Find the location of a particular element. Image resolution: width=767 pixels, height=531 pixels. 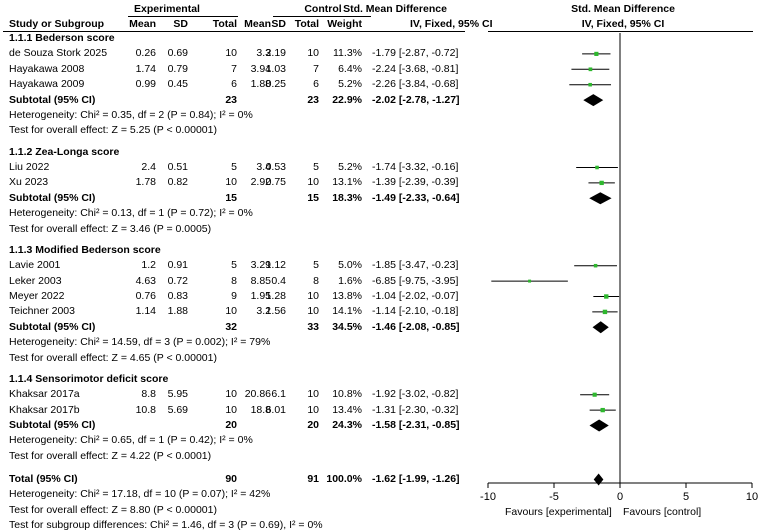

study-mean-exp: 1.74 is located at coordinates (145, 68).